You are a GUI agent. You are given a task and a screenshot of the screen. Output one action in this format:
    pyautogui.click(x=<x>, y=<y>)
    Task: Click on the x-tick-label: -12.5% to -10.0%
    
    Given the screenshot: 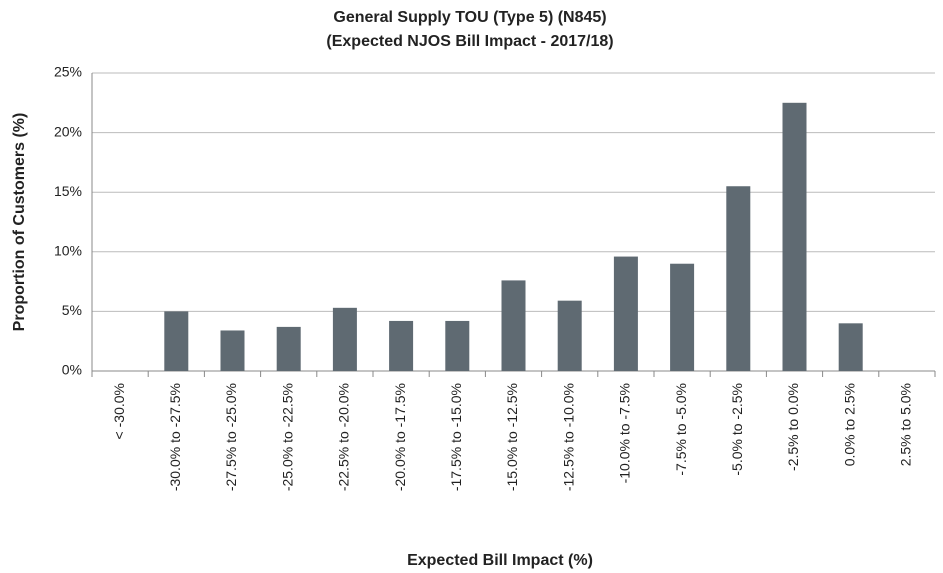 What is the action you would take?
    pyautogui.click(x=568, y=437)
    